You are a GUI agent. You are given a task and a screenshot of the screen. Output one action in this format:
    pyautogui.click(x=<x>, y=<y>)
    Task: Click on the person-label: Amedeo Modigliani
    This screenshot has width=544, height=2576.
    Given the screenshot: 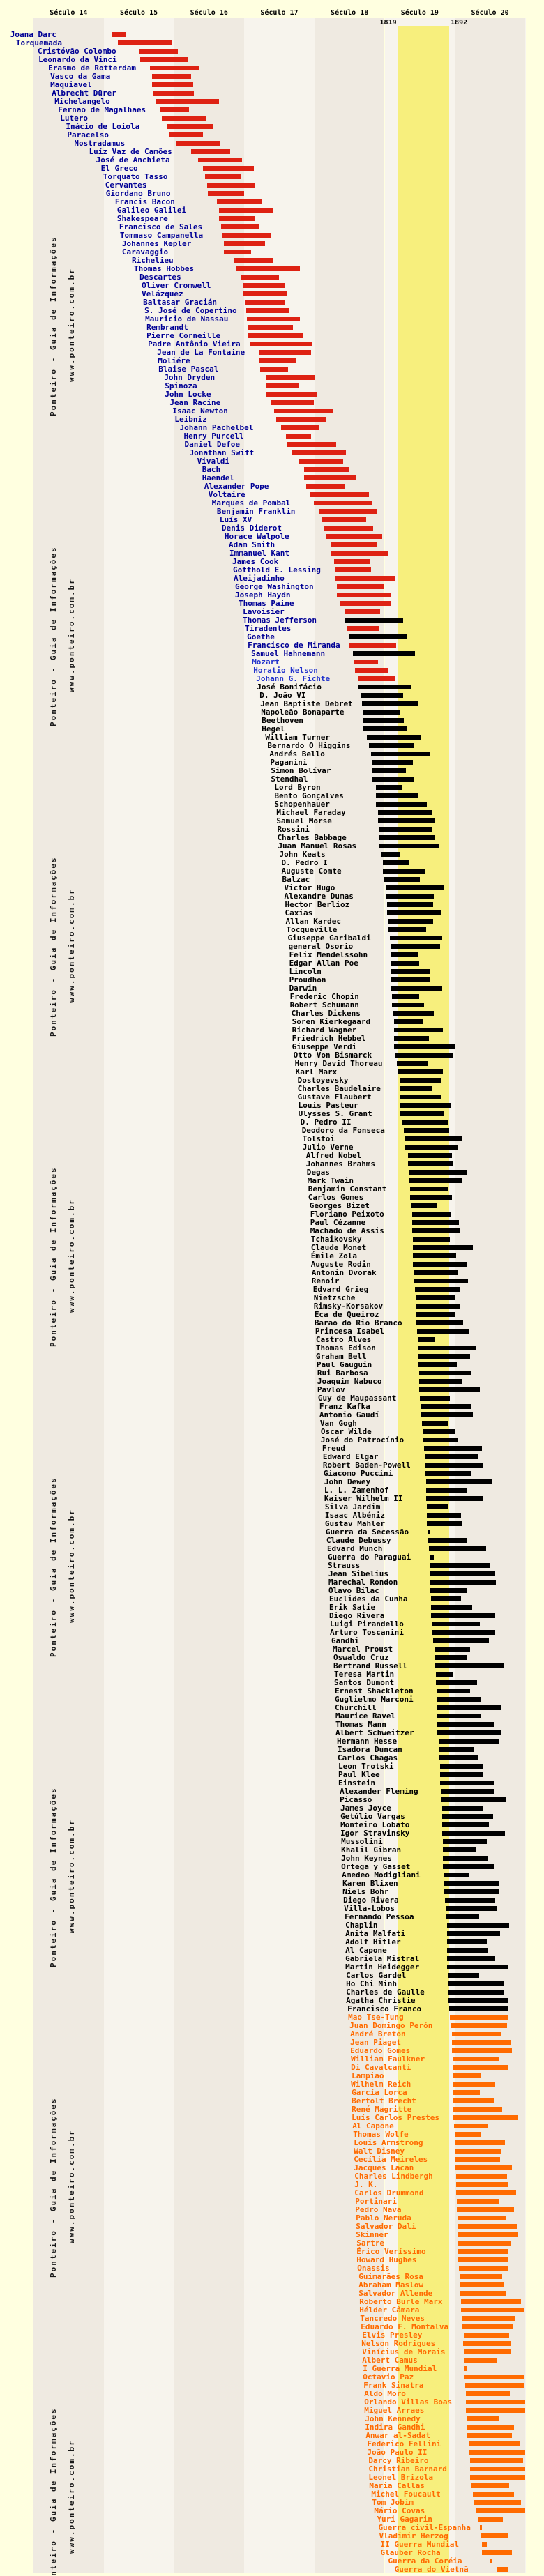 What is the action you would take?
    pyautogui.click(x=381, y=1875)
    